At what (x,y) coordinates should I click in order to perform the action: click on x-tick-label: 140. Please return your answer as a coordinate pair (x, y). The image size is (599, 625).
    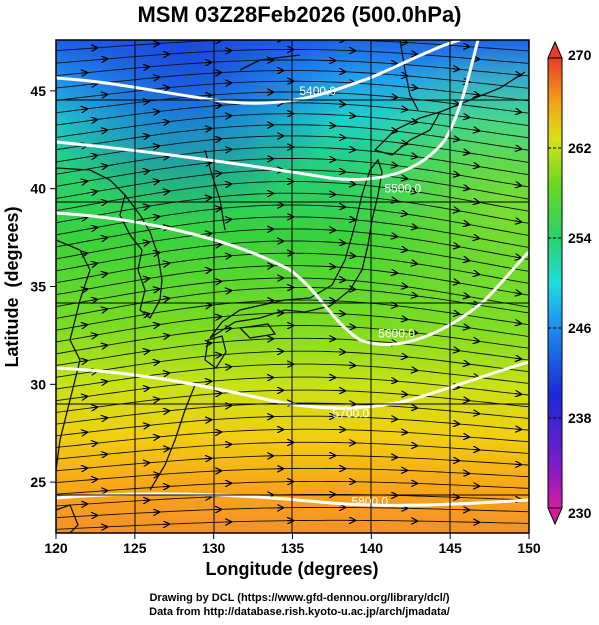
    Looking at the image, I should click on (372, 548).